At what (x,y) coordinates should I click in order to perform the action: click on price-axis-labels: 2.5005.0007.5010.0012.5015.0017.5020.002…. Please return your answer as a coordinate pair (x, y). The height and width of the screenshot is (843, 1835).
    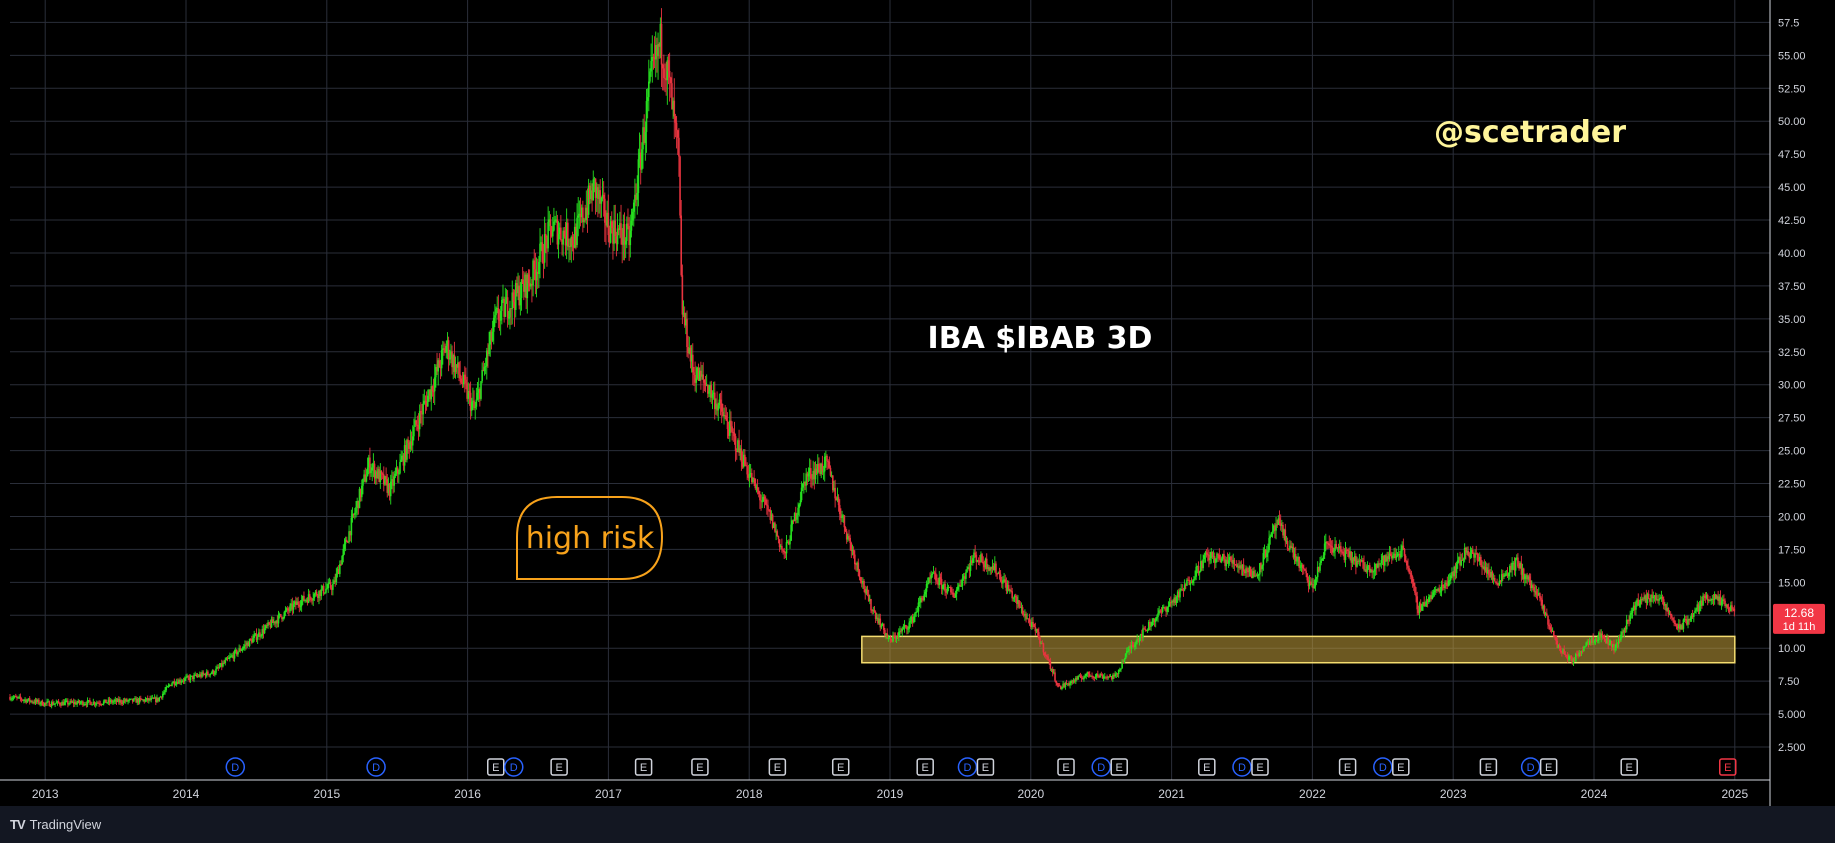
    Looking at the image, I should click on (1792, 385).